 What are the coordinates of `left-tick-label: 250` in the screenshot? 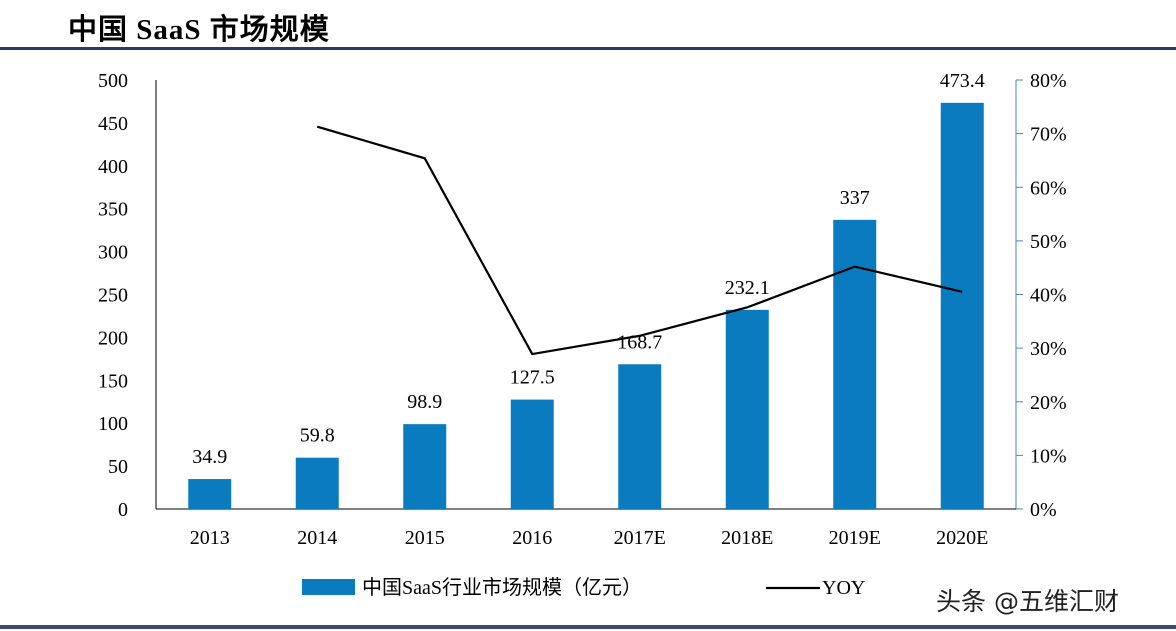 It's located at (113, 296).